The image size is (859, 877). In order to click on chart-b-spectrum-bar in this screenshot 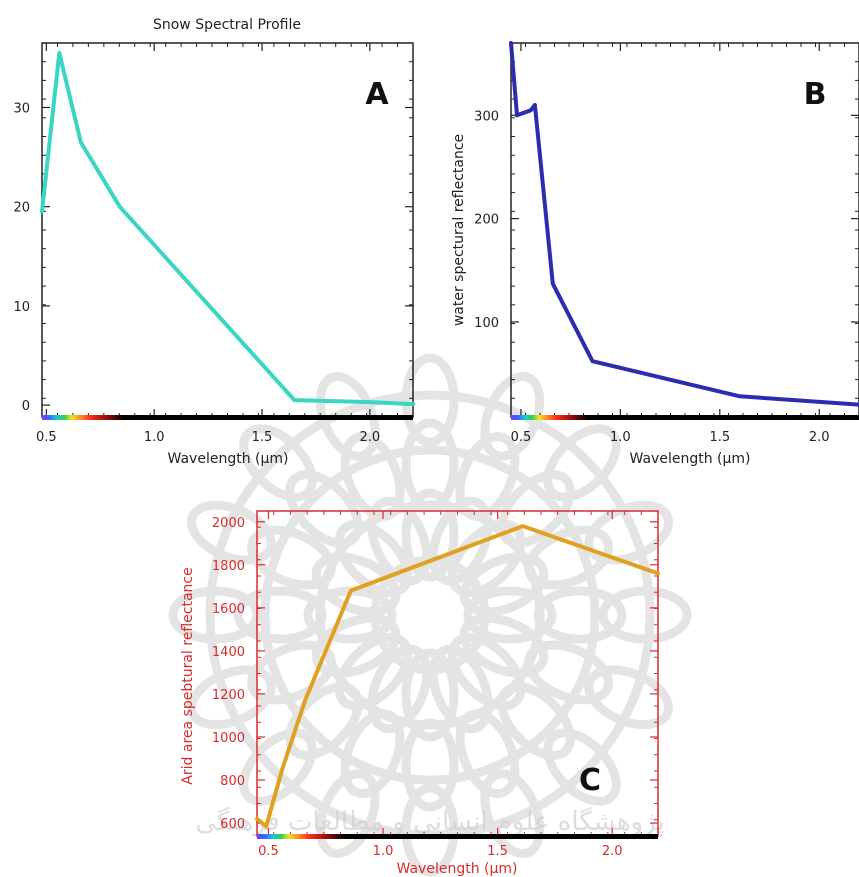, I will do `click(685, 417)`.